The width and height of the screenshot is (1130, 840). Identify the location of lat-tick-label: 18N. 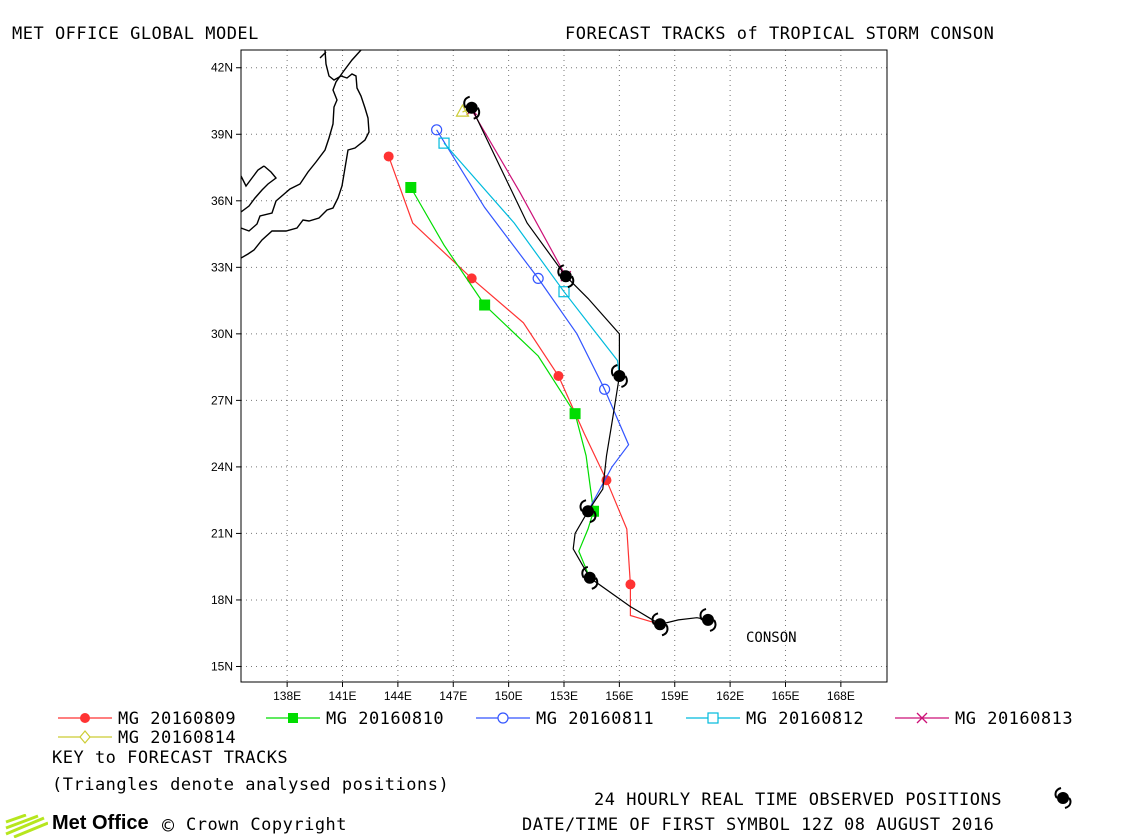
(222, 600).